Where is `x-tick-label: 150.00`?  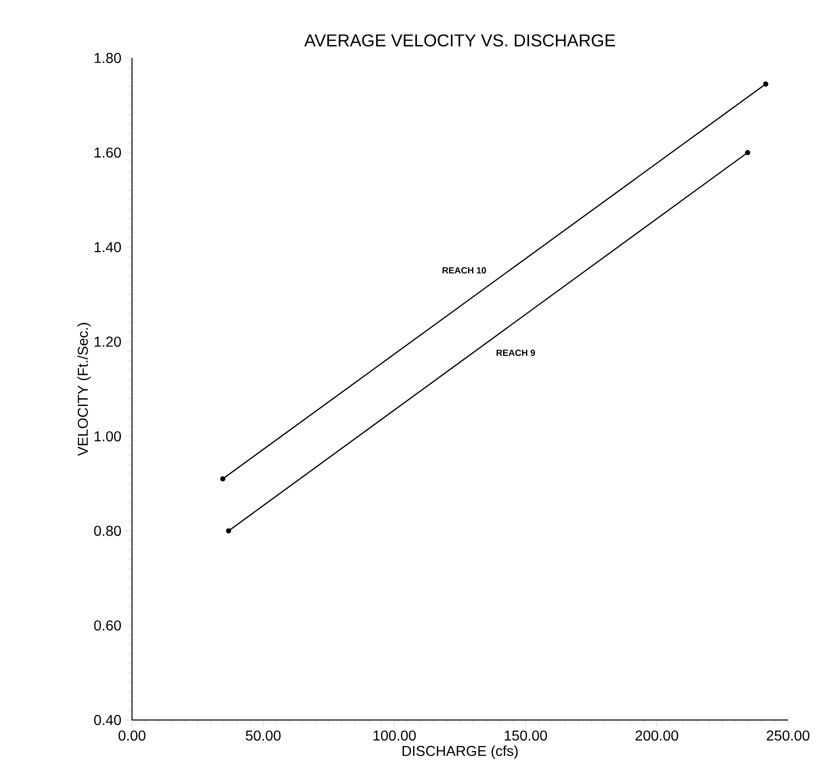 x-tick-label: 150.00 is located at coordinates (525, 735).